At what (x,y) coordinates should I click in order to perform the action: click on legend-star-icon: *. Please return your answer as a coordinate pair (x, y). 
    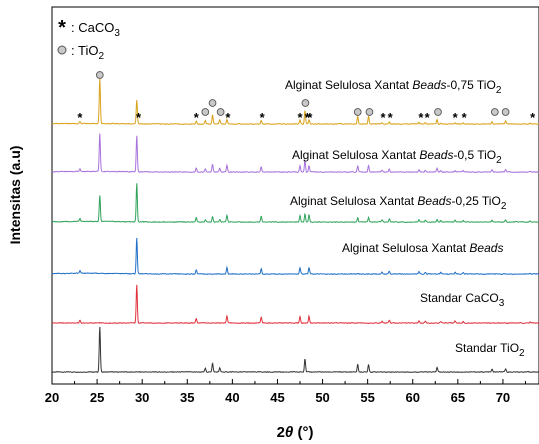
    Looking at the image, I should click on (62, 28).